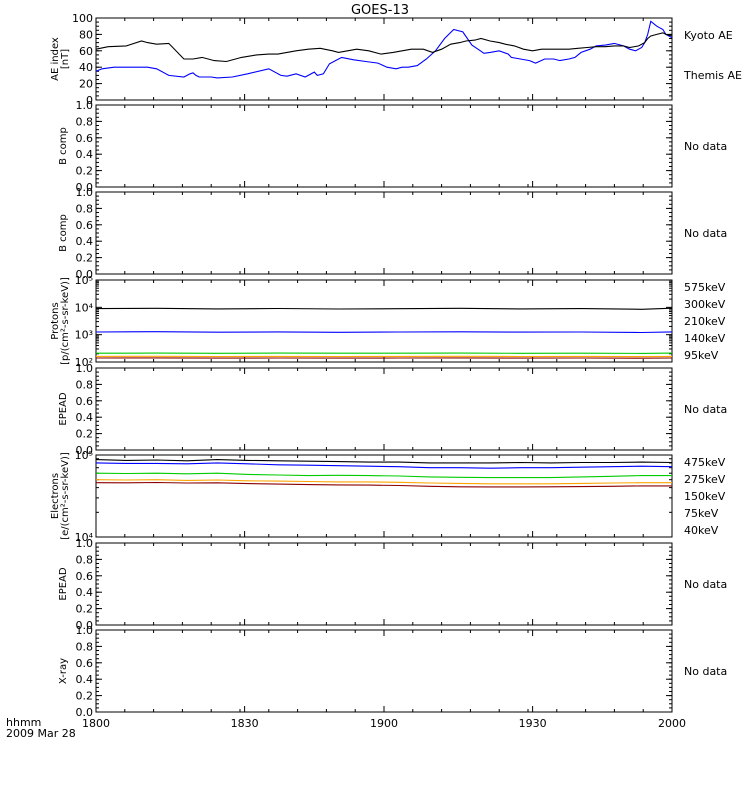  Describe the element at coordinates (705, 321) in the screenshot. I see `legend-entry: 210keV` at that location.